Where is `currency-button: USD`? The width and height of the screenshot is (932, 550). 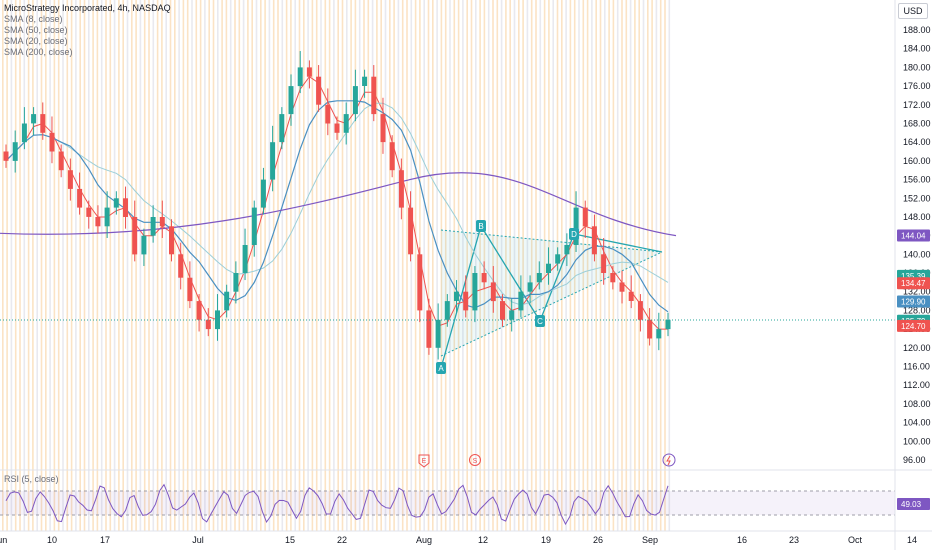 currency-button: USD is located at coordinates (913, 11).